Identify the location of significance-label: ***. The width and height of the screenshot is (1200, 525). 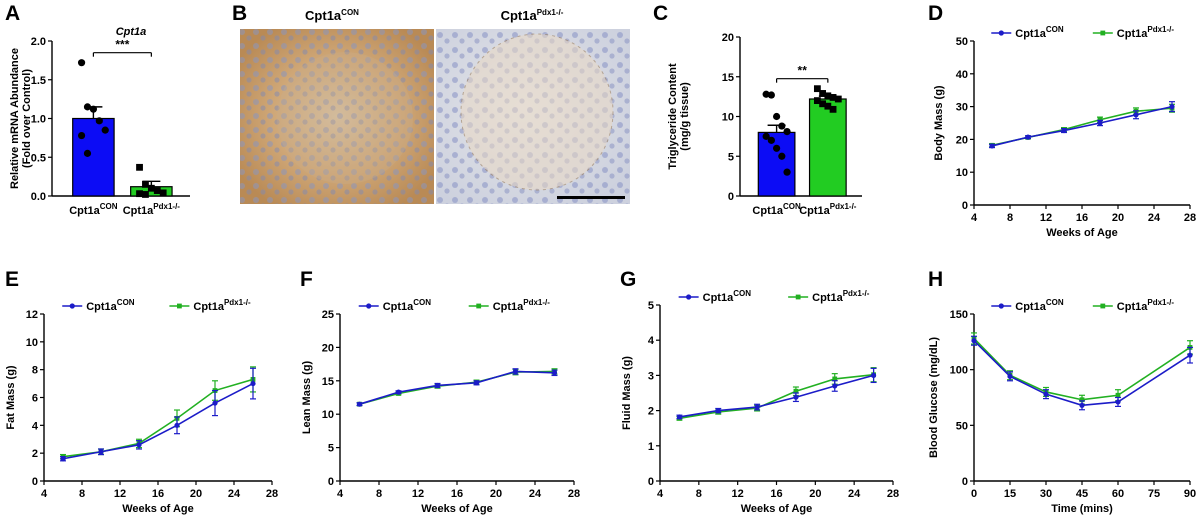
(122, 45).